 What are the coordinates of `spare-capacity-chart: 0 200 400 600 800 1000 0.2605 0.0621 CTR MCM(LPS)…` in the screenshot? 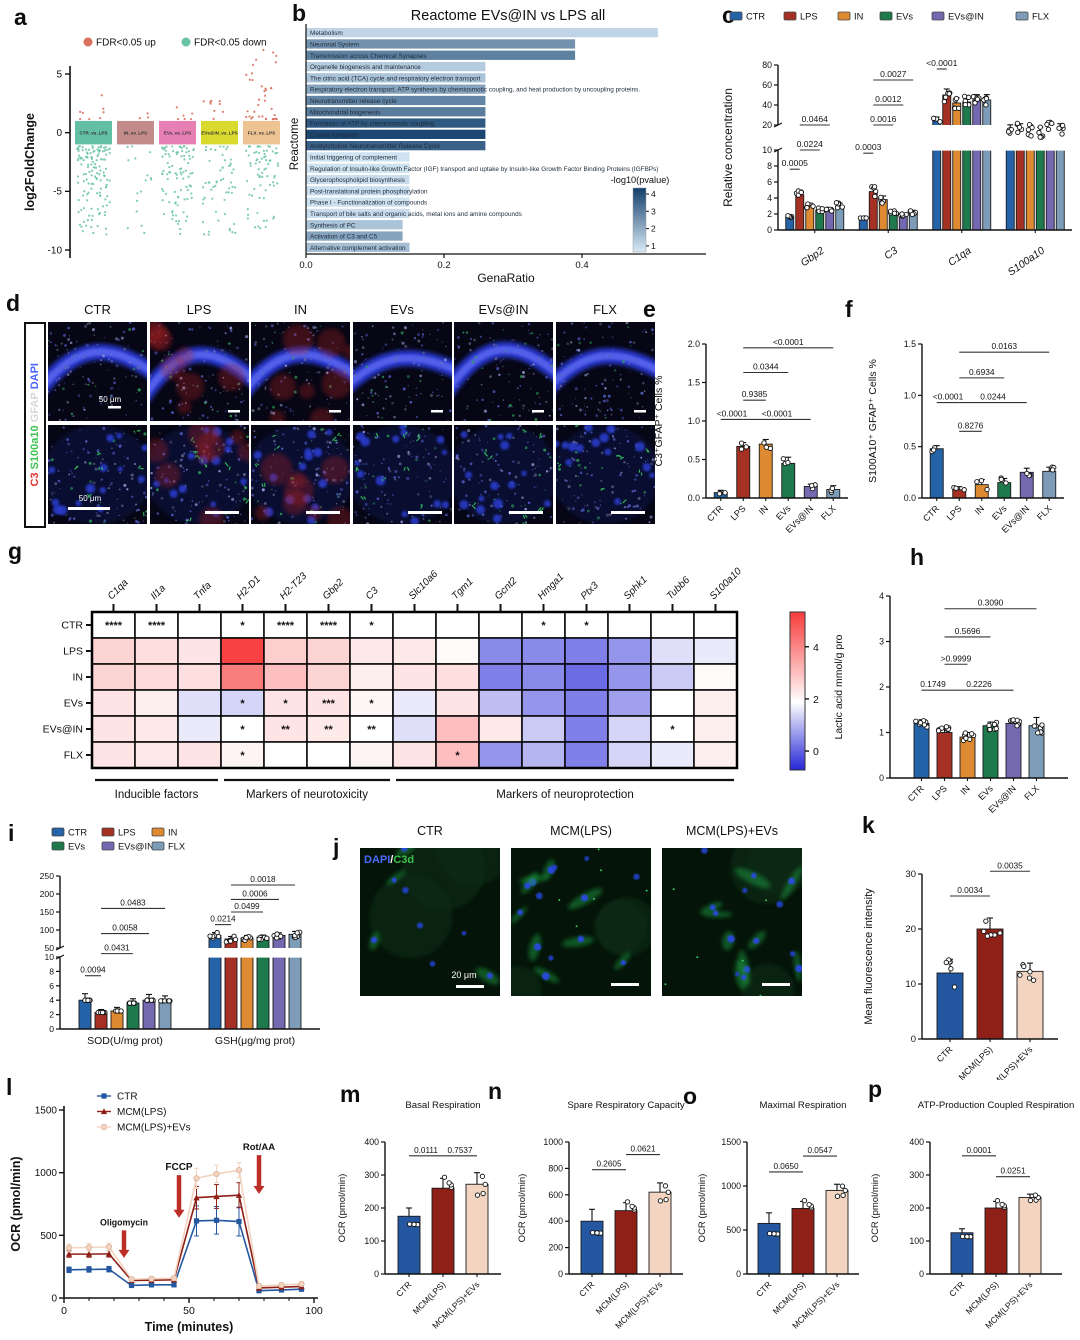 It's located at (604, 1213).